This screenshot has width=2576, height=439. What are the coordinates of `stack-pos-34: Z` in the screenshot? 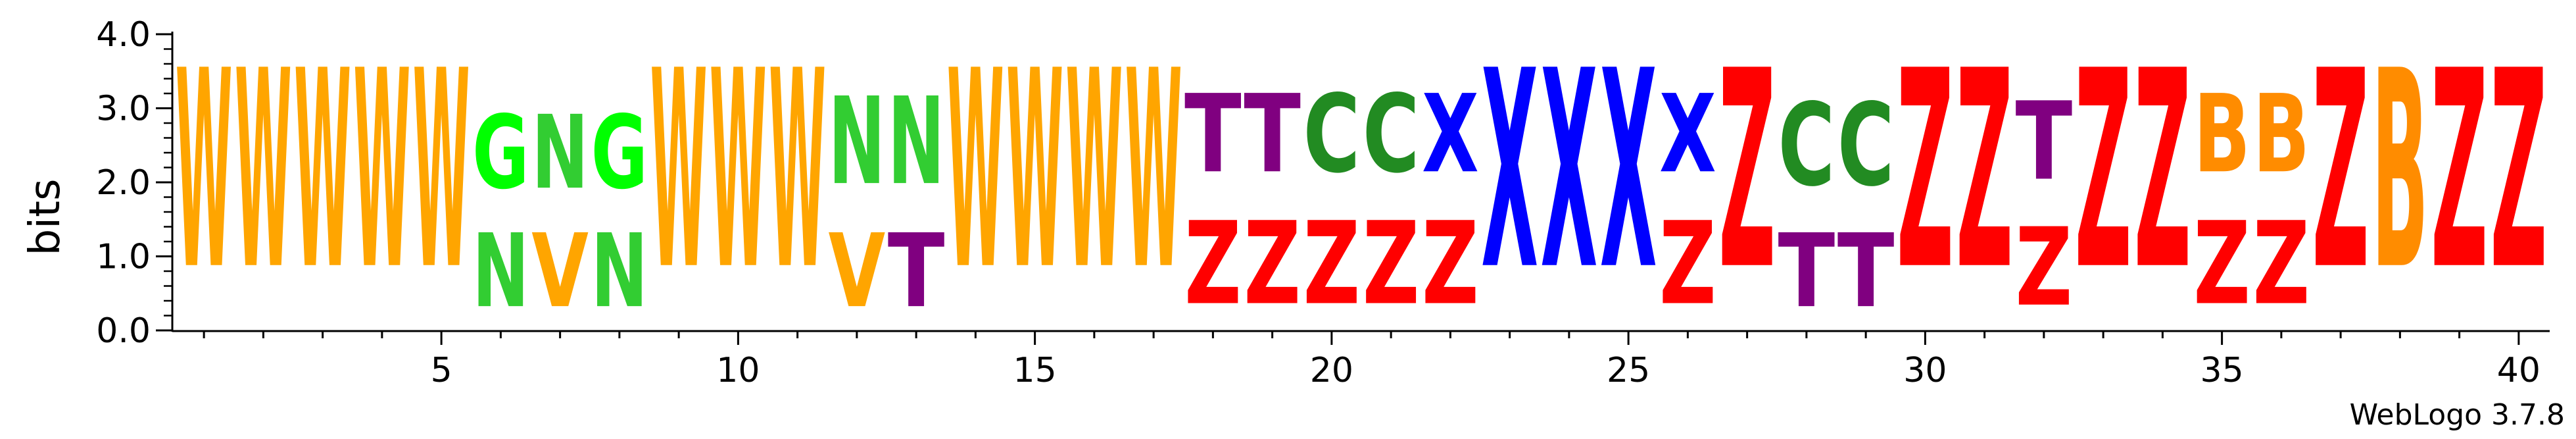 It's located at (2162, 171).